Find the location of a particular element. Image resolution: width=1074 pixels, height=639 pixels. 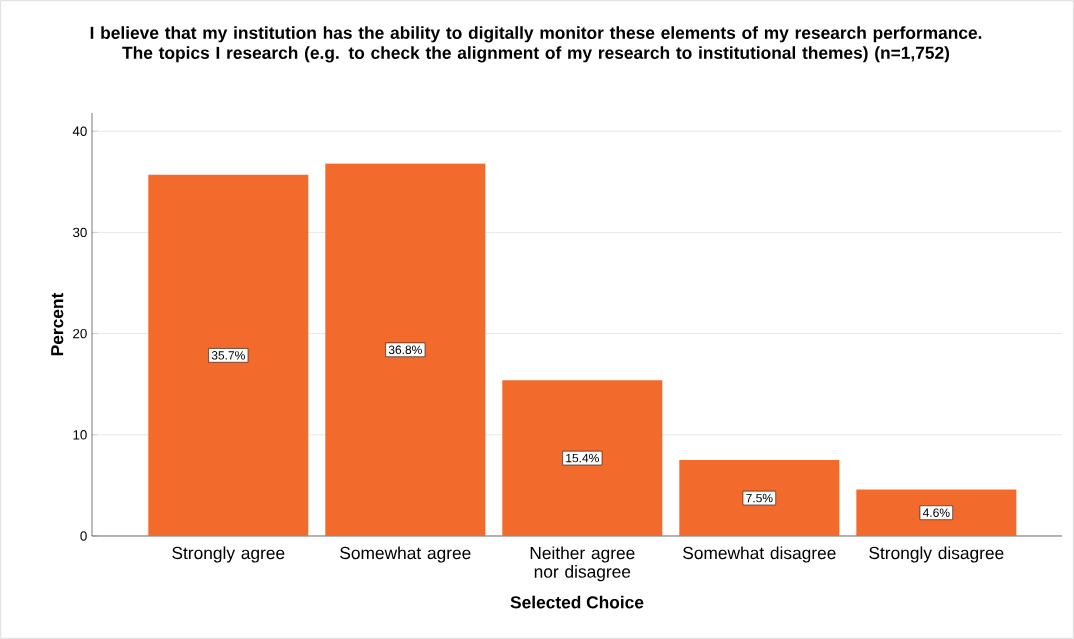

x-axis-title: Selected Choice is located at coordinates (577, 602).